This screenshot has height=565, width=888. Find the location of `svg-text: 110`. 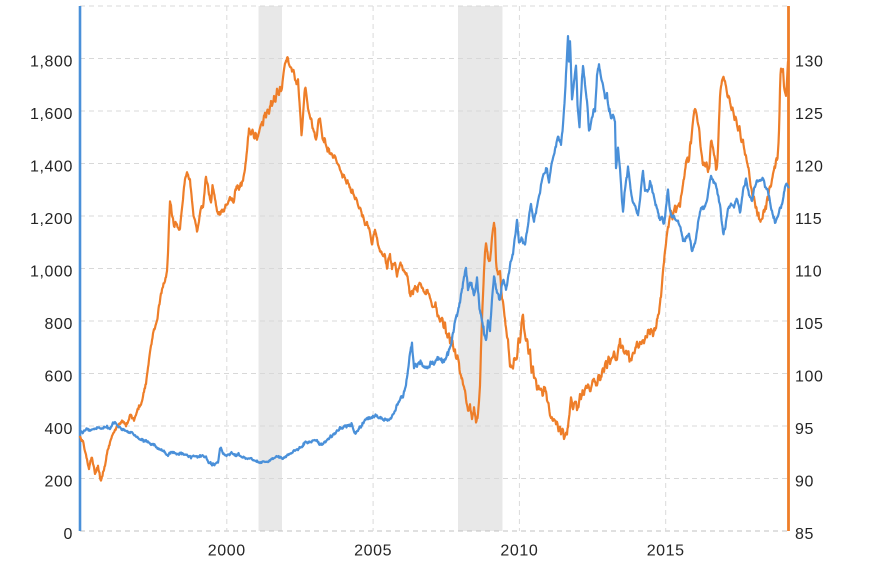

svg-text: 110 is located at coordinates (808, 272).